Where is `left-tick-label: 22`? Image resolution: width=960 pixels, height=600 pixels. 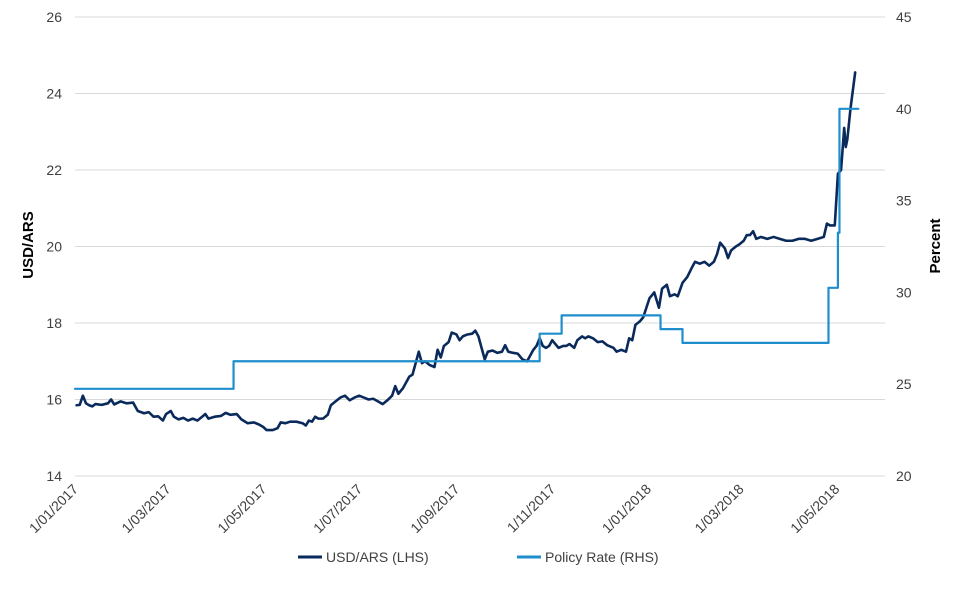 left-tick-label: 22 is located at coordinates (54, 170).